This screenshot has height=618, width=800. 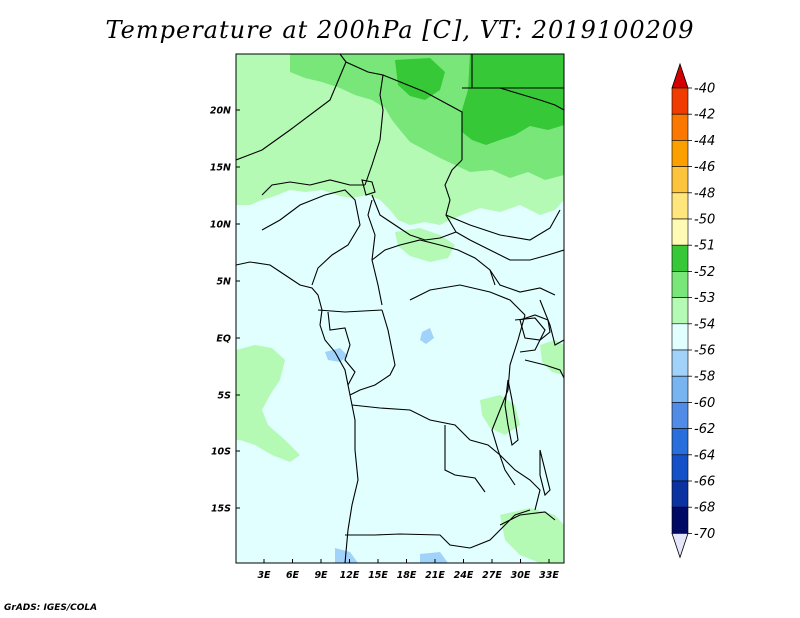 What do you see at coordinates (500, 415) in the screenshot?
I see `shade-54-southeast` at bounding box center [500, 415].